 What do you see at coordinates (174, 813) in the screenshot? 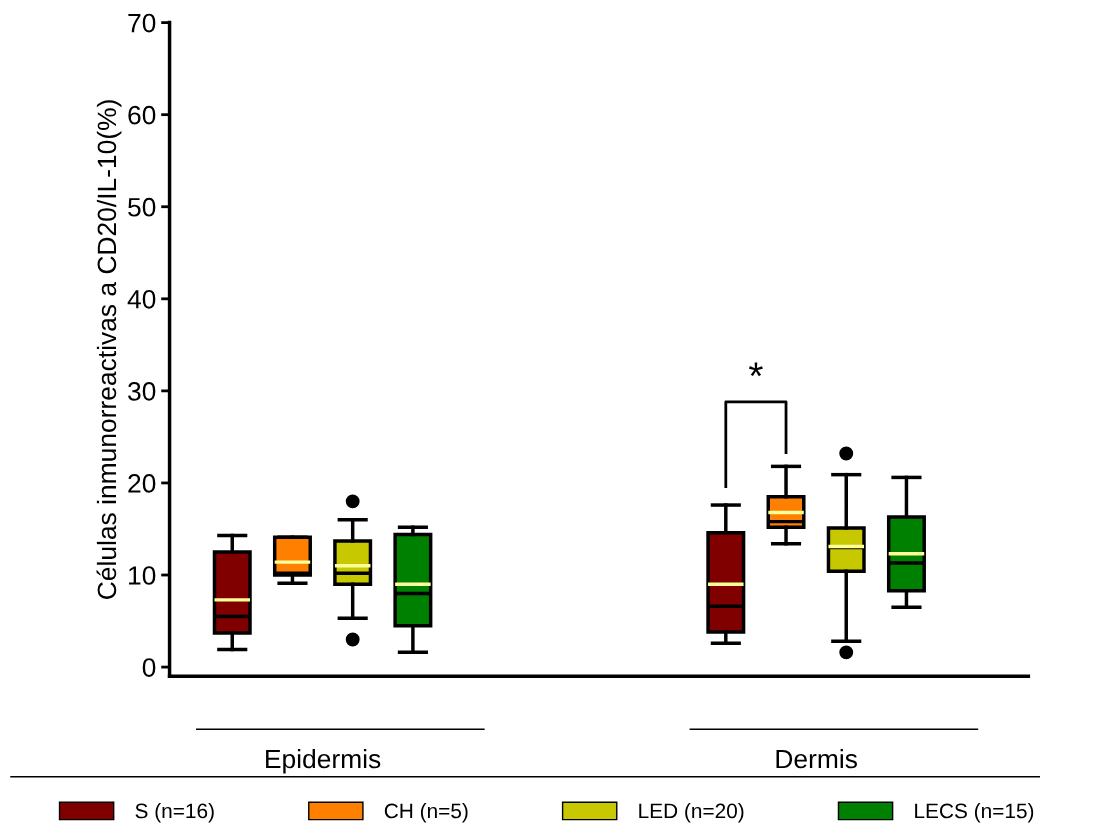
I see `legend-label: S (n=16)` at bounding box center [174, 813].